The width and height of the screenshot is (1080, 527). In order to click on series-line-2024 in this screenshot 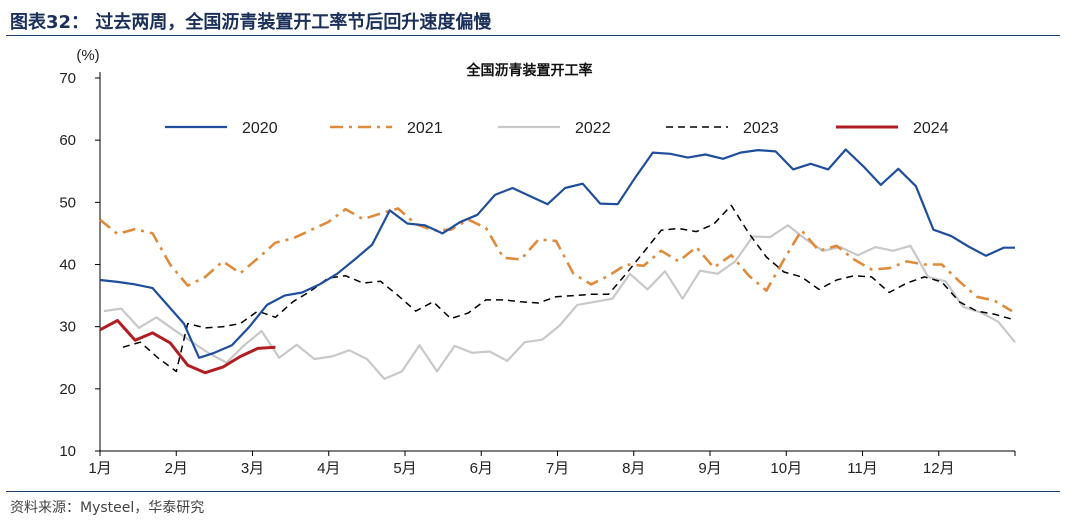, I will do `click(187, 347)`.